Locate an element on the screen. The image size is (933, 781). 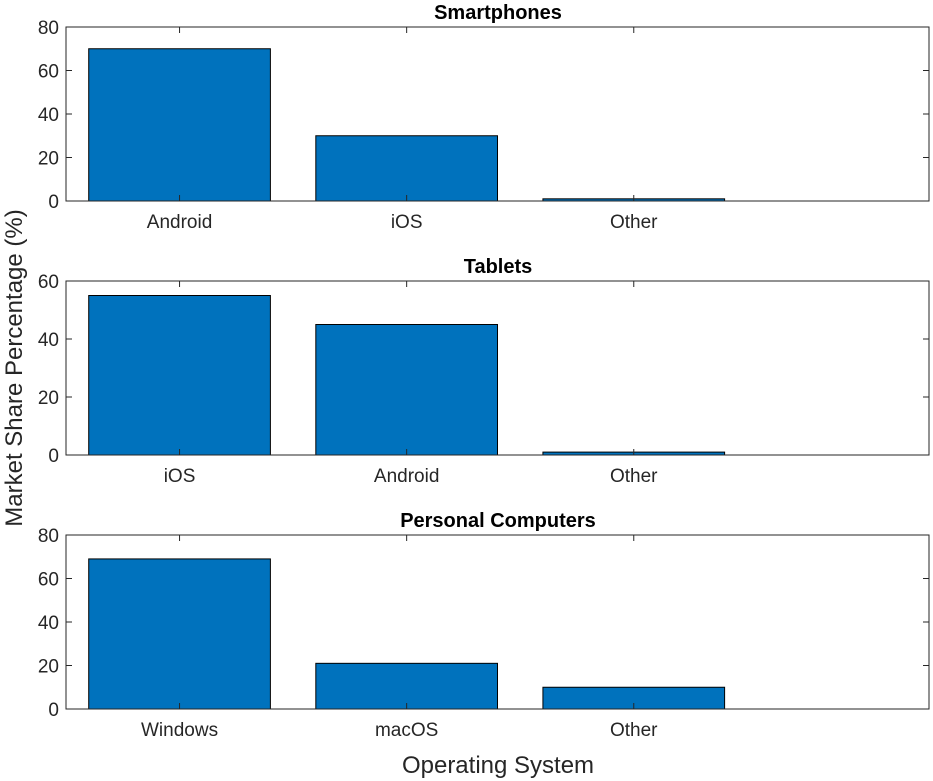
panel-title: Smartphones is located at coordinates (498, 13).